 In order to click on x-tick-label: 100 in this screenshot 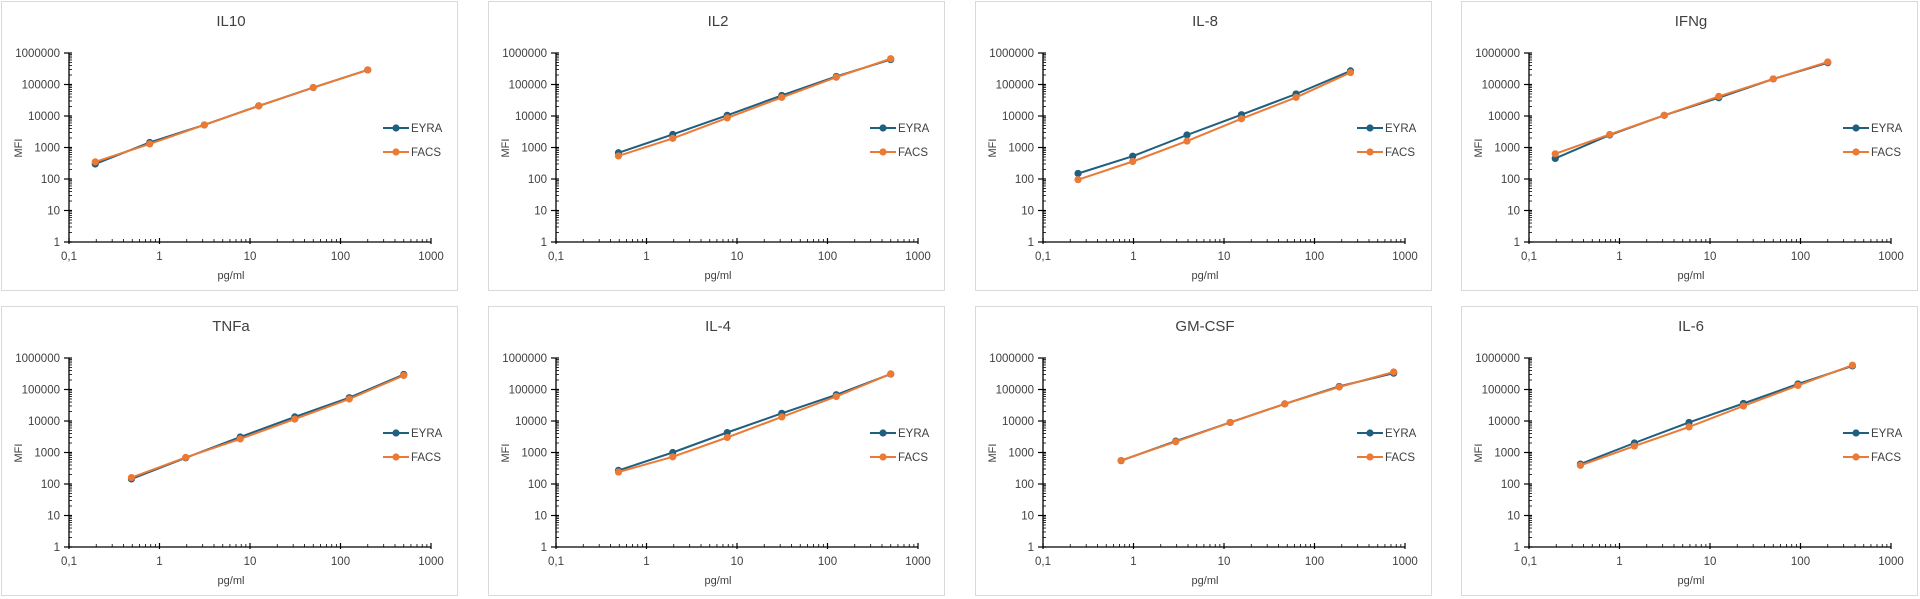, I will do `click(340, 562)`.